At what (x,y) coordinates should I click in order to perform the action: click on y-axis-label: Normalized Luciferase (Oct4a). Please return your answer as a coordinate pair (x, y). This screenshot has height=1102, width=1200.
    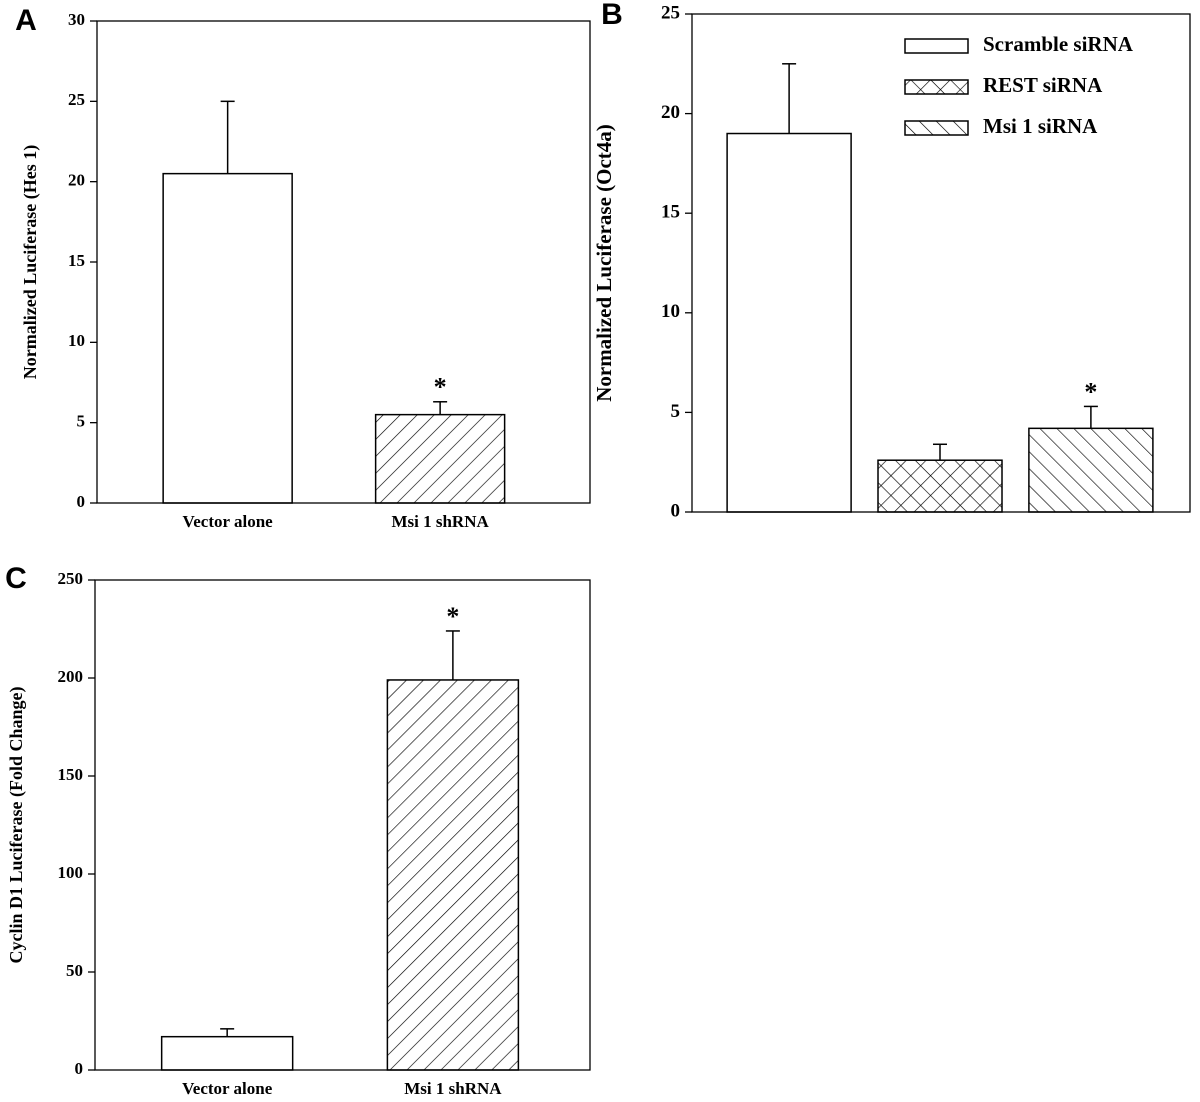
    Looking at the image, I should click on (604, 263).